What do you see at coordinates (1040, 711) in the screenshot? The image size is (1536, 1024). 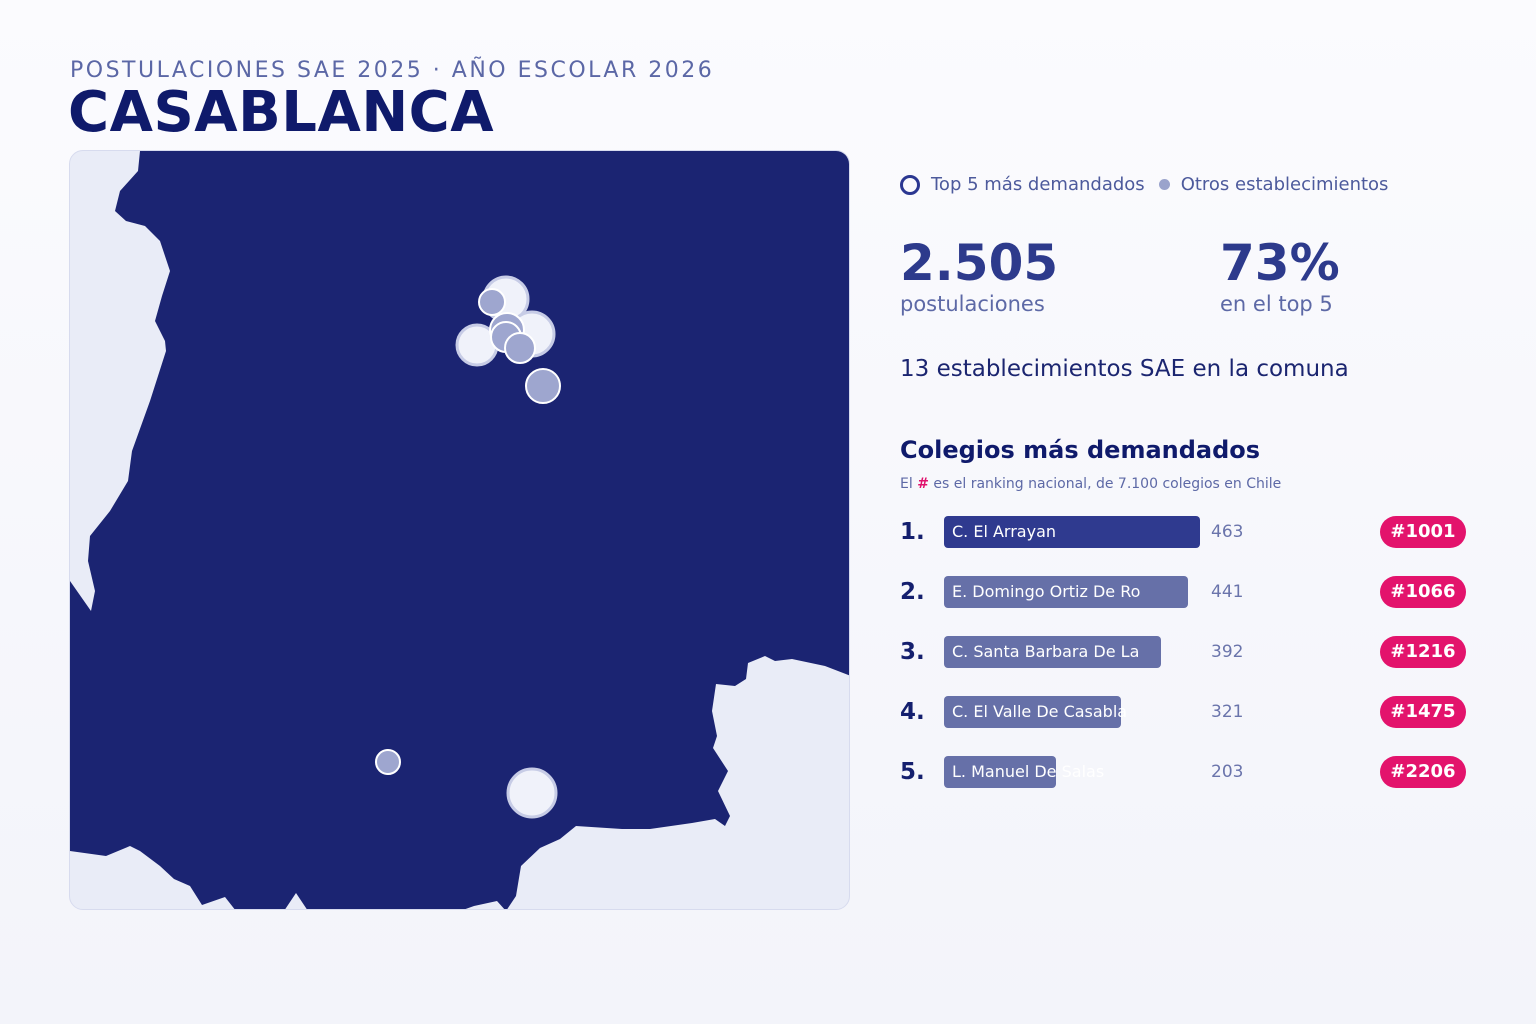 I see `ranking-school-name: C. El Valle De Casabla` at bounding box center [1040, 711].